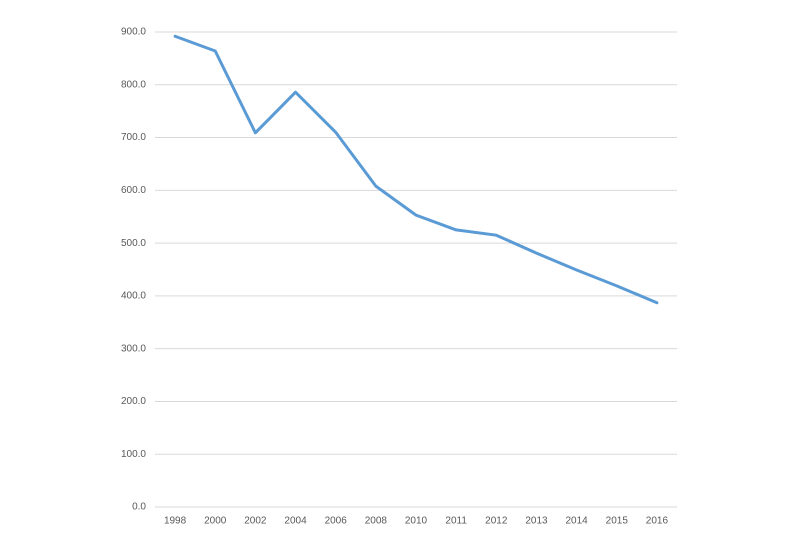 The width and height of the screenshot is (800, 560). Describe the element at coordinates (133, 84) in the screenshot. I see `y-tick-label: 800.0` at that location.